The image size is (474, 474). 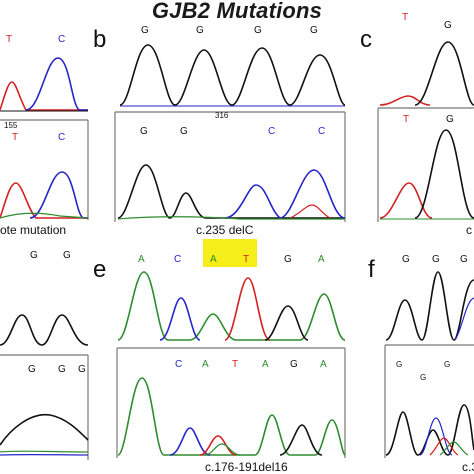 I want to click on caption-b: c.235 delC, so click(x=225, y=230).